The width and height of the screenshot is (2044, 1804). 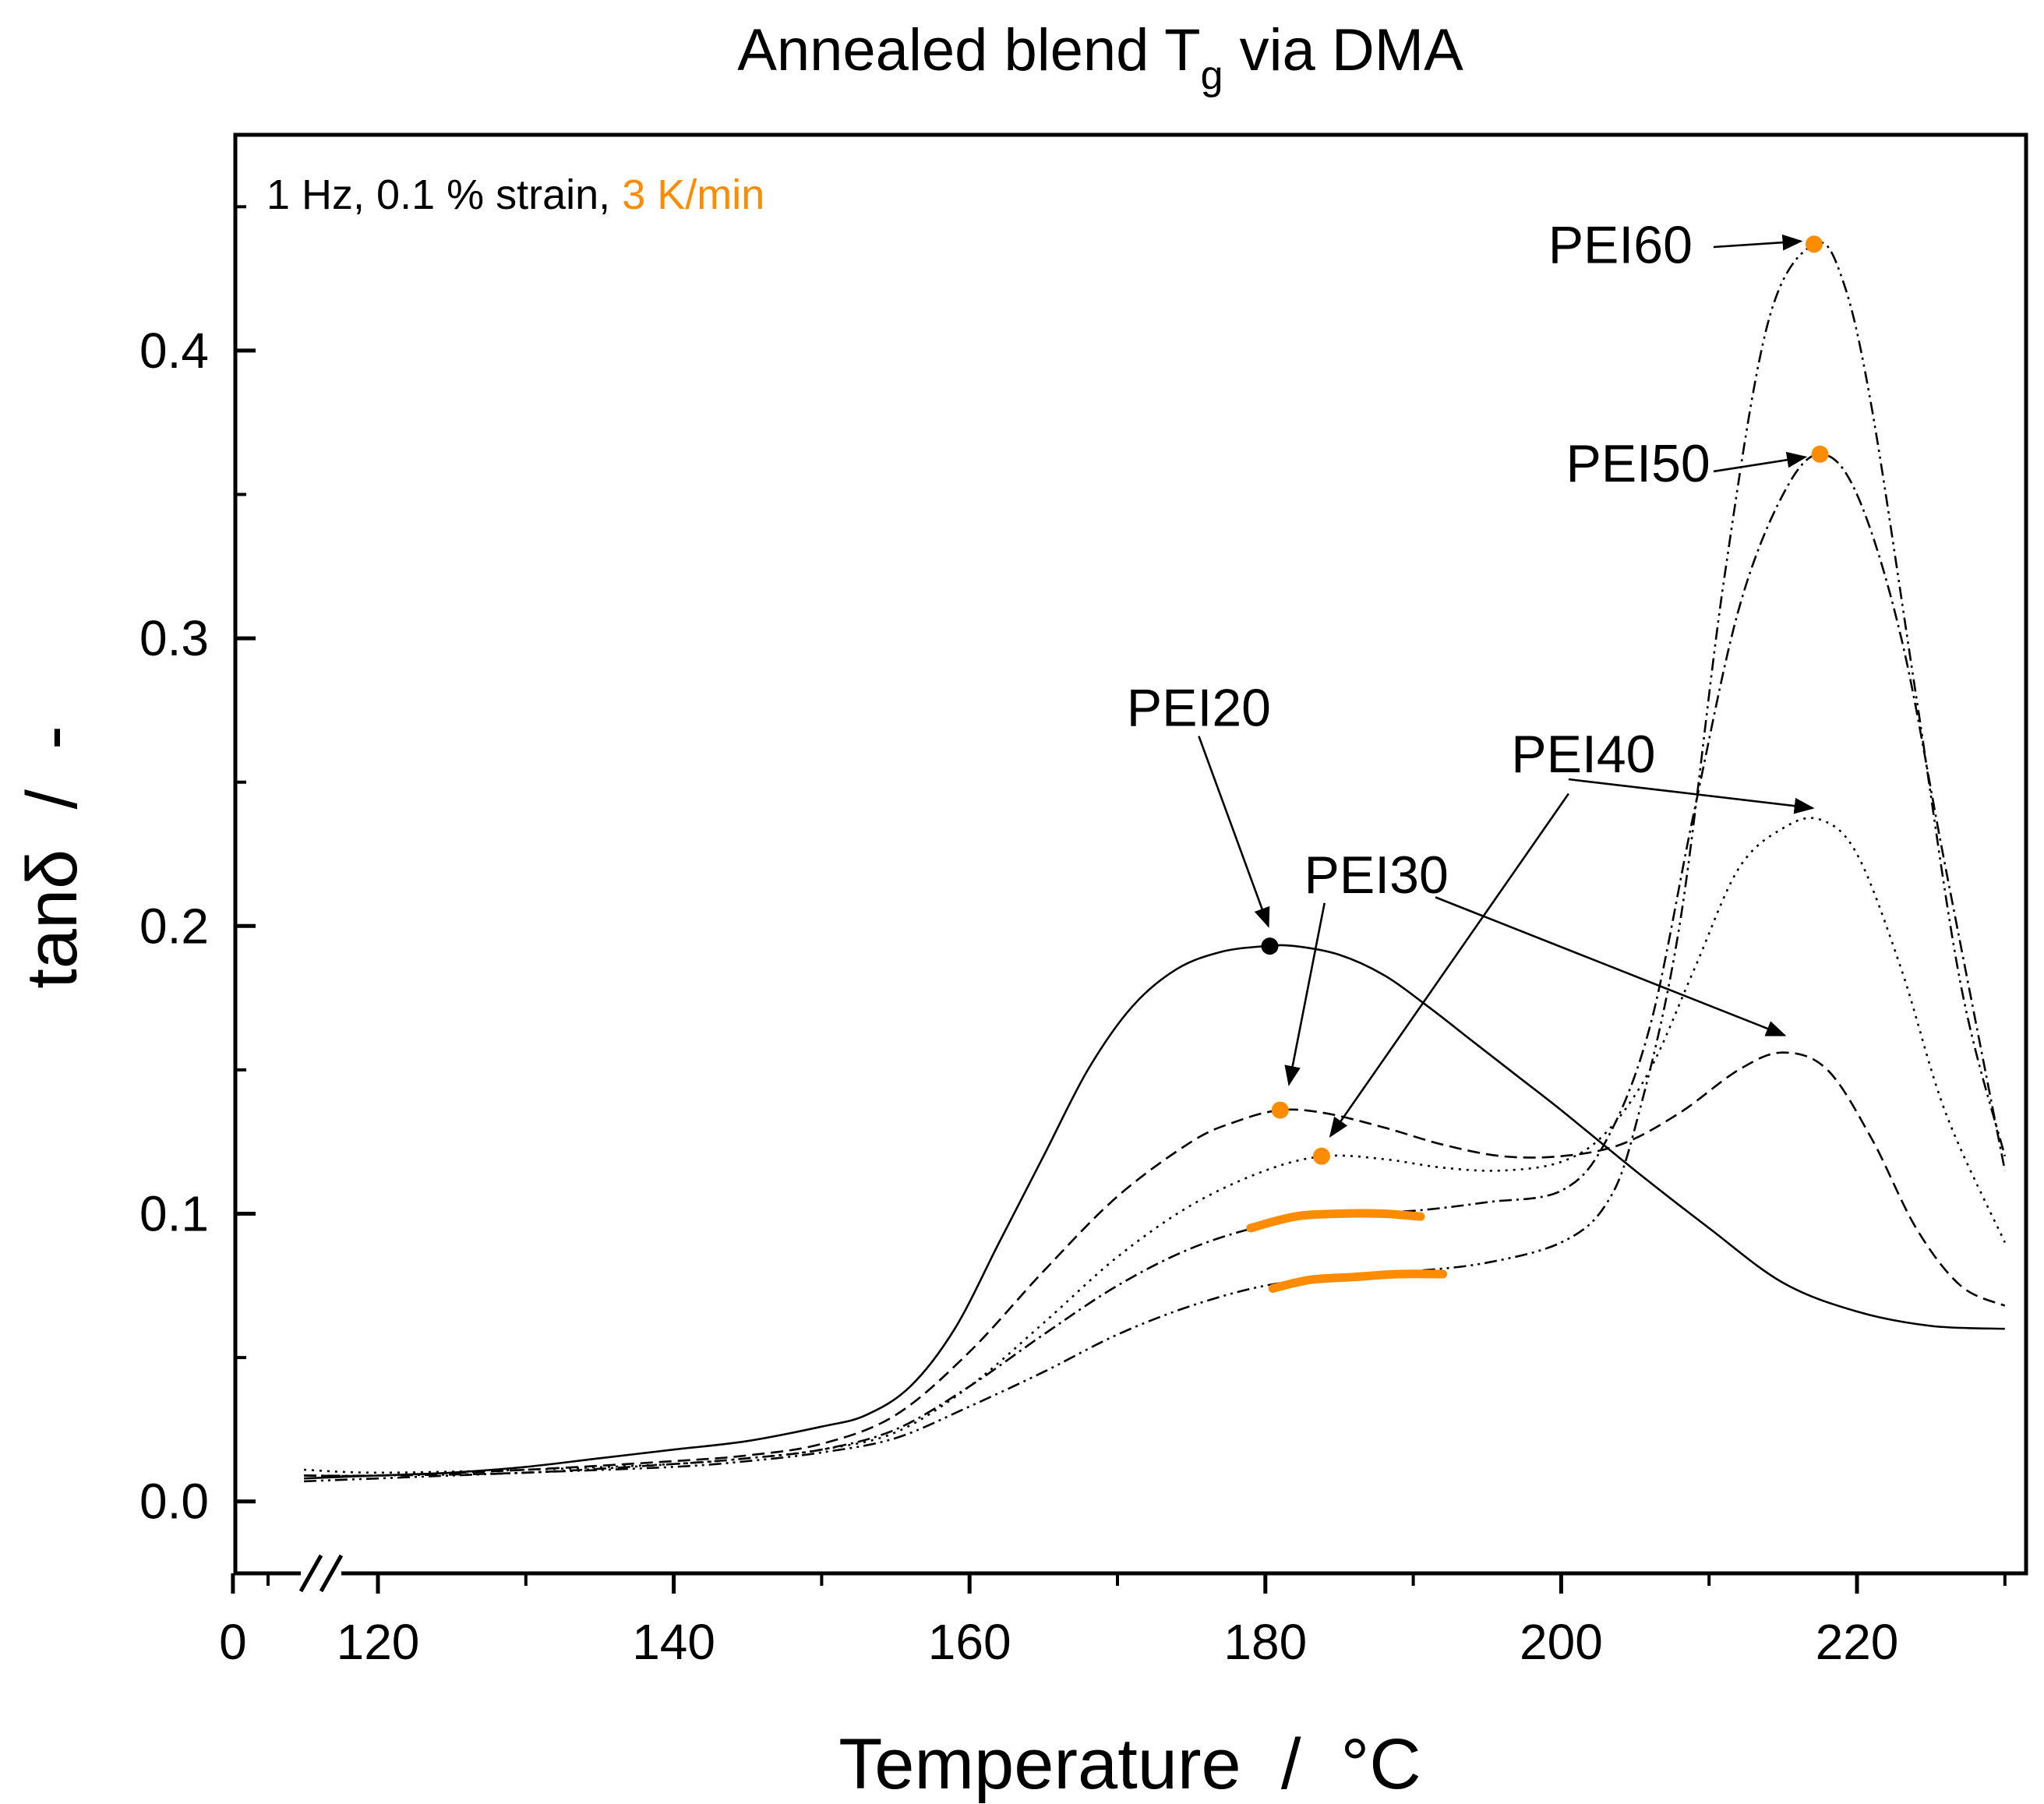 I want to click on x-tick-label: 0, so click(x=233, y=1642).